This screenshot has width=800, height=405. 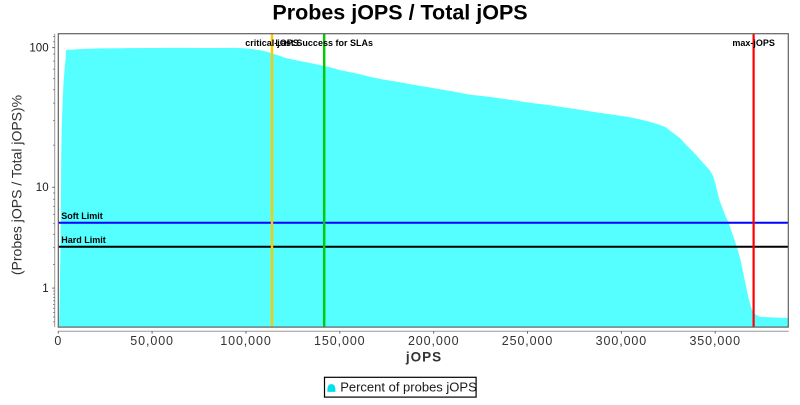 I want to click on svg-text: Probes jOPS / Total jOPS, so click(x=399, y=13).